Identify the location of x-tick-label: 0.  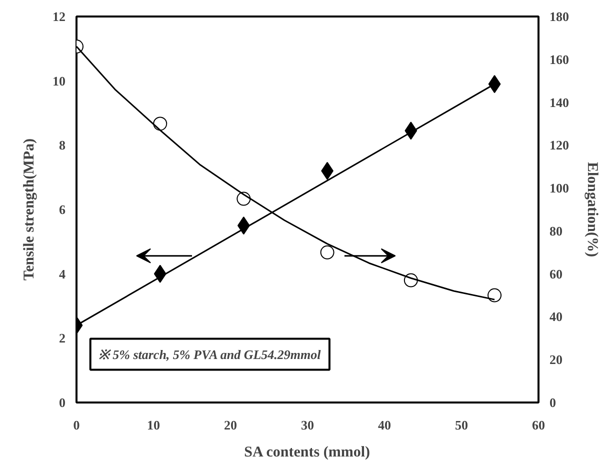
(76, 425).